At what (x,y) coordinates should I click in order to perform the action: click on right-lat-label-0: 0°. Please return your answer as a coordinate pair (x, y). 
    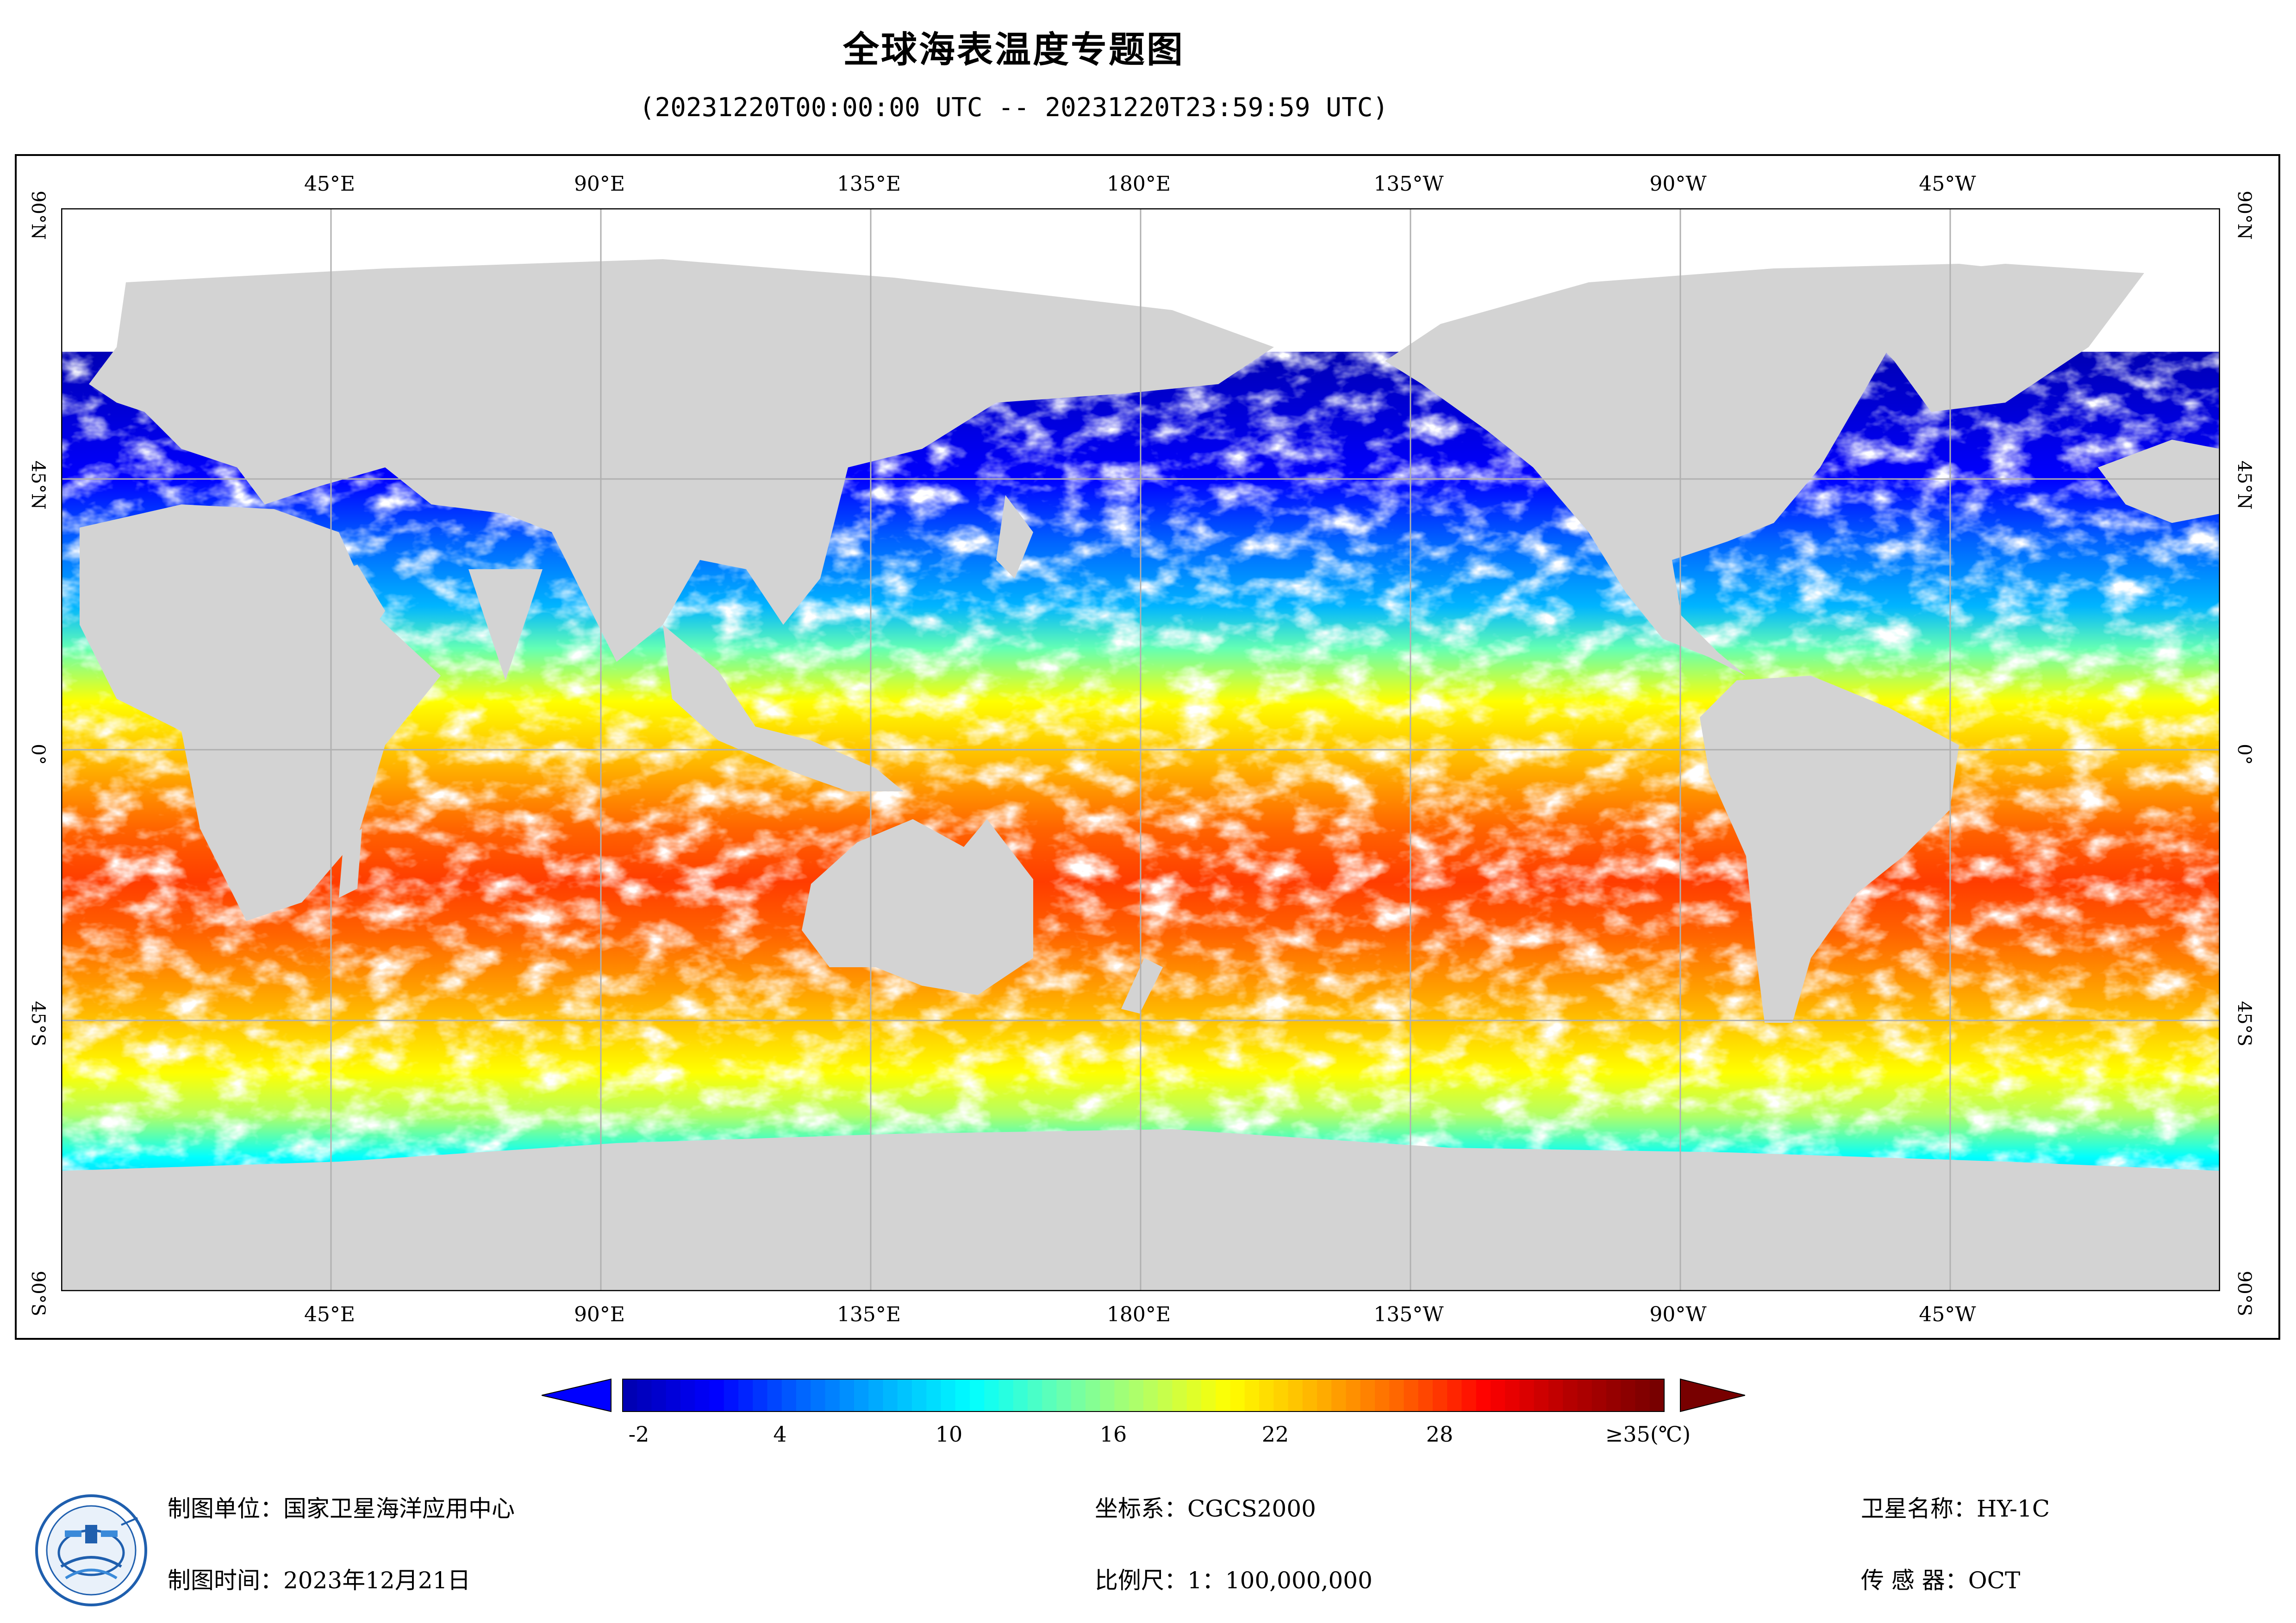
    Looking at the image, I should click on (2244, 754).